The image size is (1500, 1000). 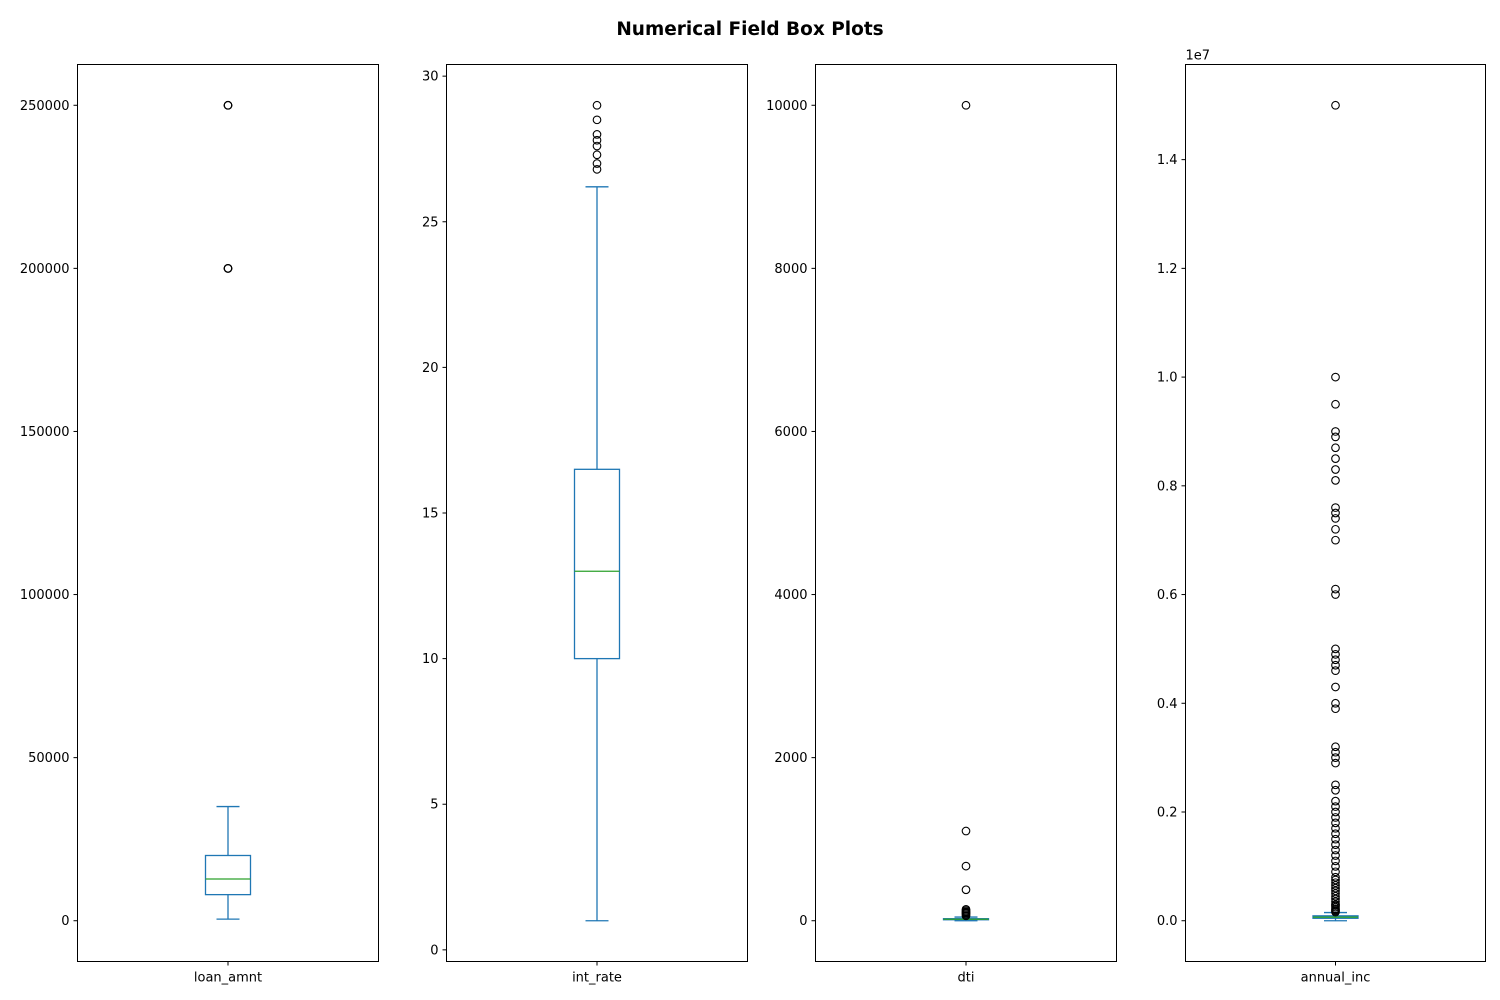 I want to click on y-tick-label: 25, so click(x=430, y=222).